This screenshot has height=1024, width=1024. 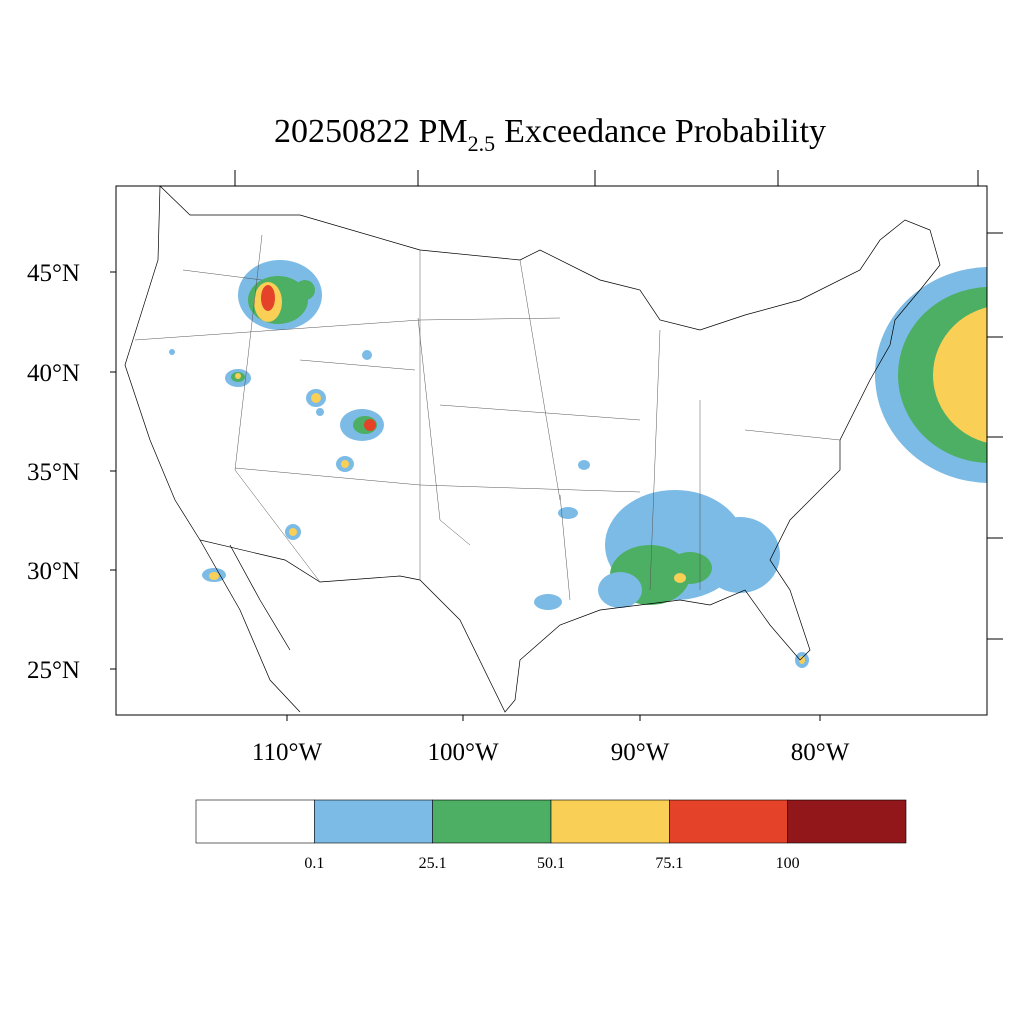 What do you see at coordinates (640, 752) in the screenshot?
I see `lon-label: 90°W` at bounding box center [640, 752].